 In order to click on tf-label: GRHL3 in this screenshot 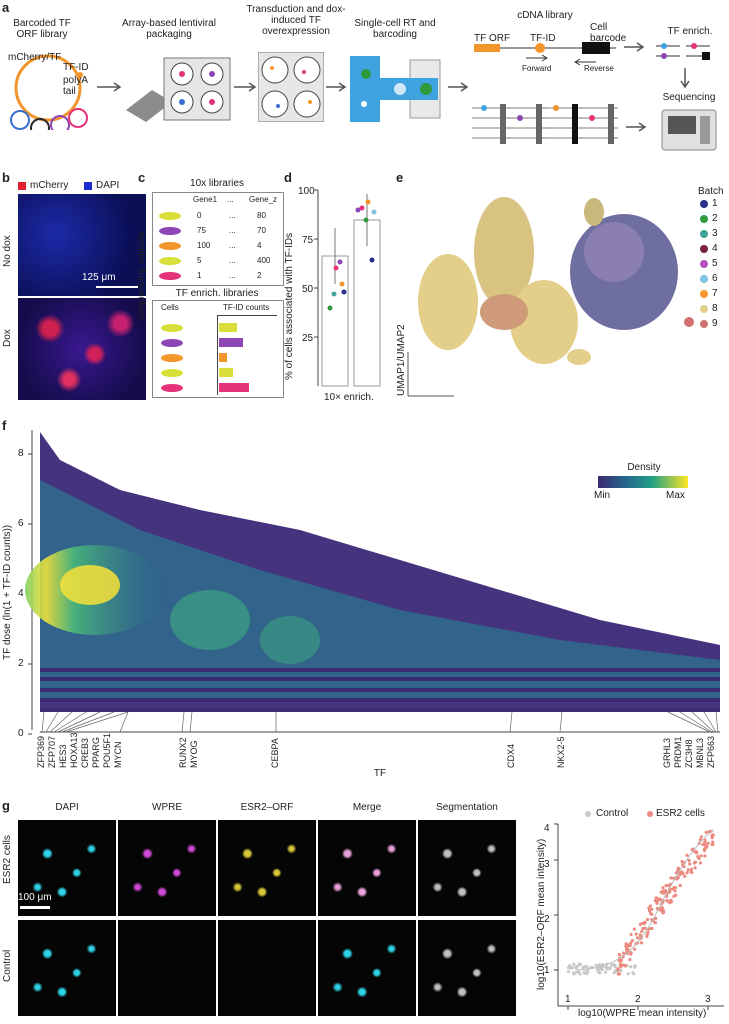, I will do `click(667, 752)`.